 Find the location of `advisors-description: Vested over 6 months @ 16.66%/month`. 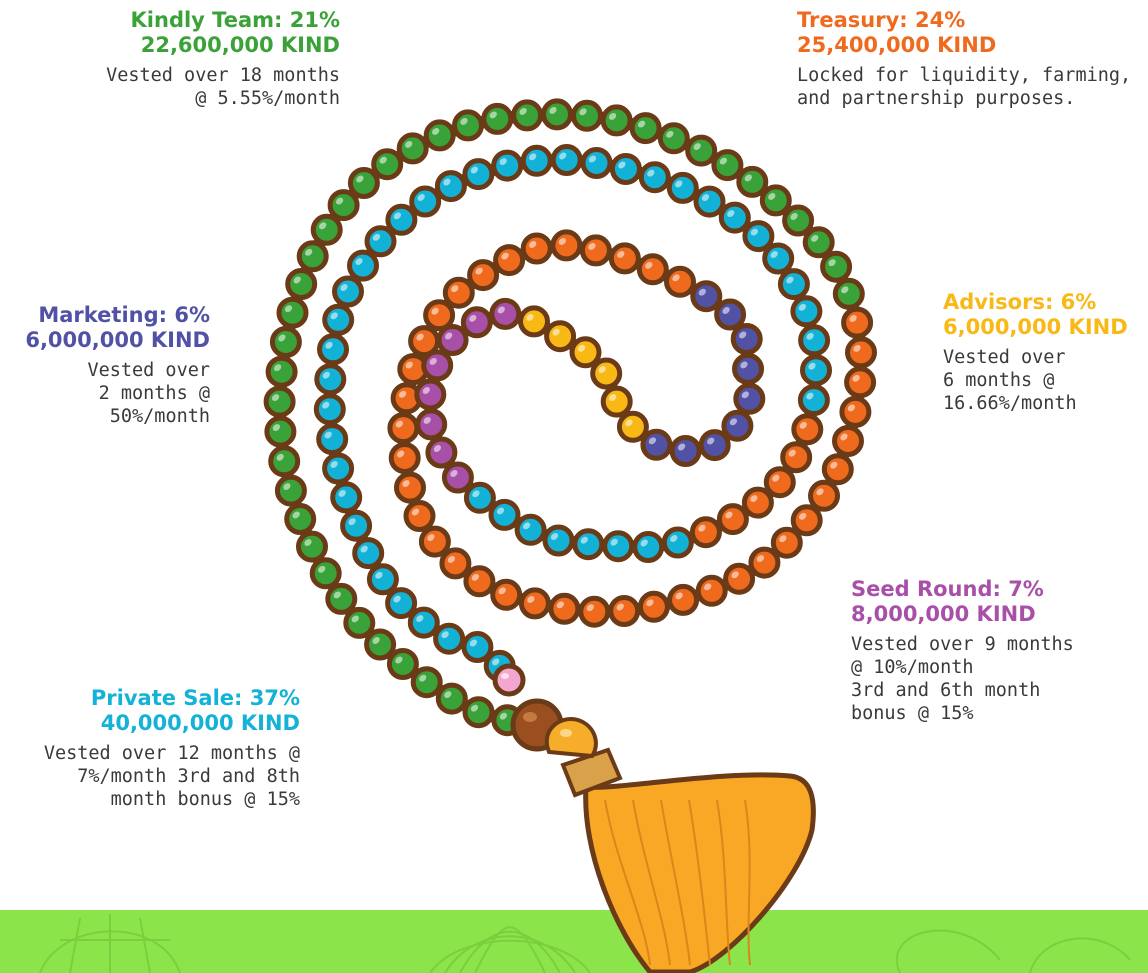

advisors-description: Vested over 6 months @ 16.66%/month is located at coordinates (1010, 380).